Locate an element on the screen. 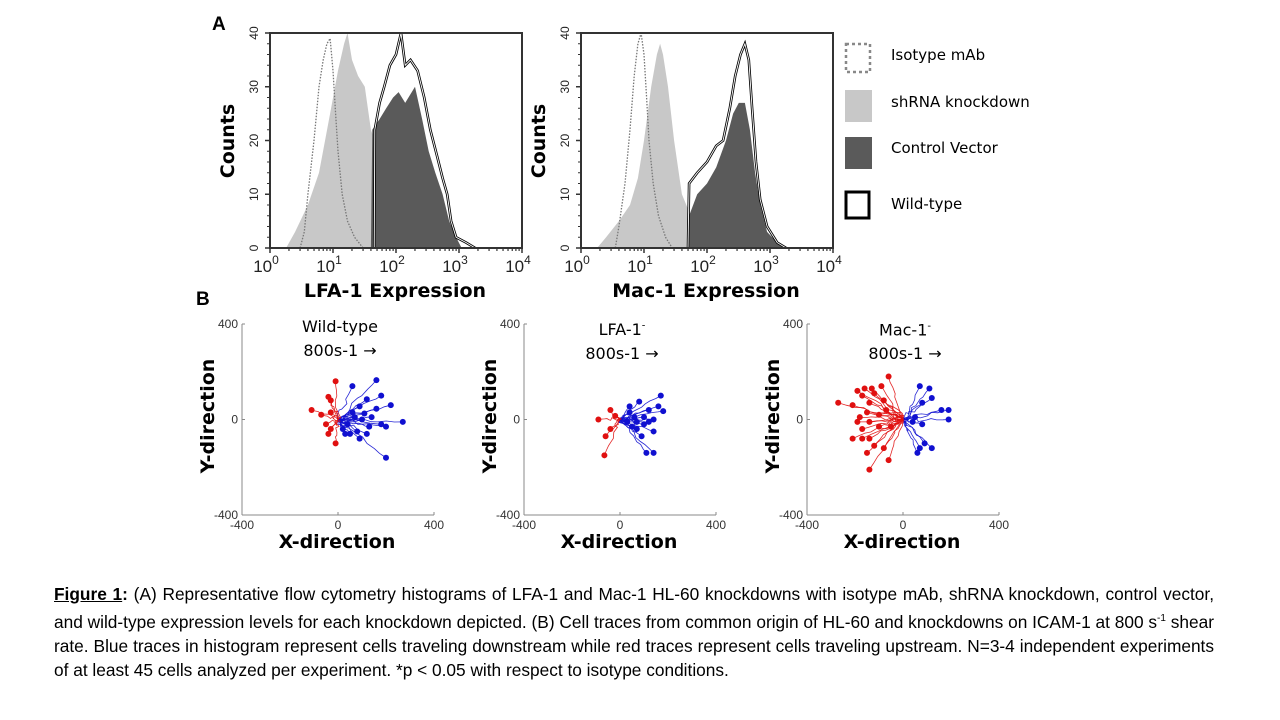 The height and width of the screenshot is (720, 1280). series-wild-type-inner is located at coordinates (424, 140).